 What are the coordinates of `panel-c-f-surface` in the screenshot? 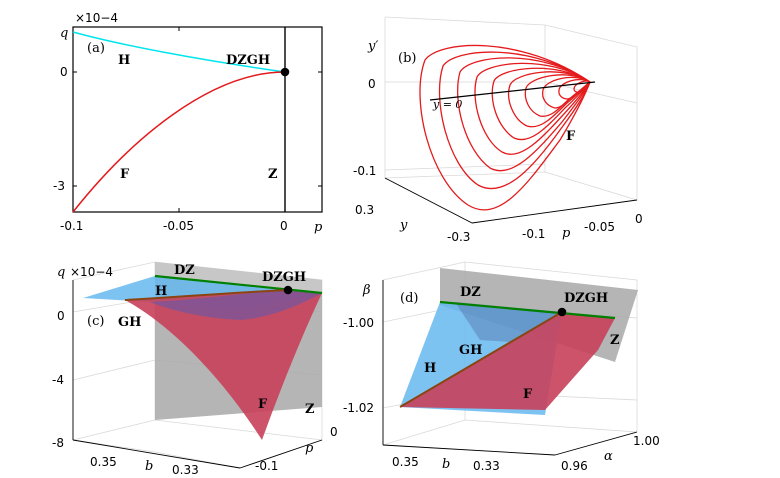 It's located at (223, 365).